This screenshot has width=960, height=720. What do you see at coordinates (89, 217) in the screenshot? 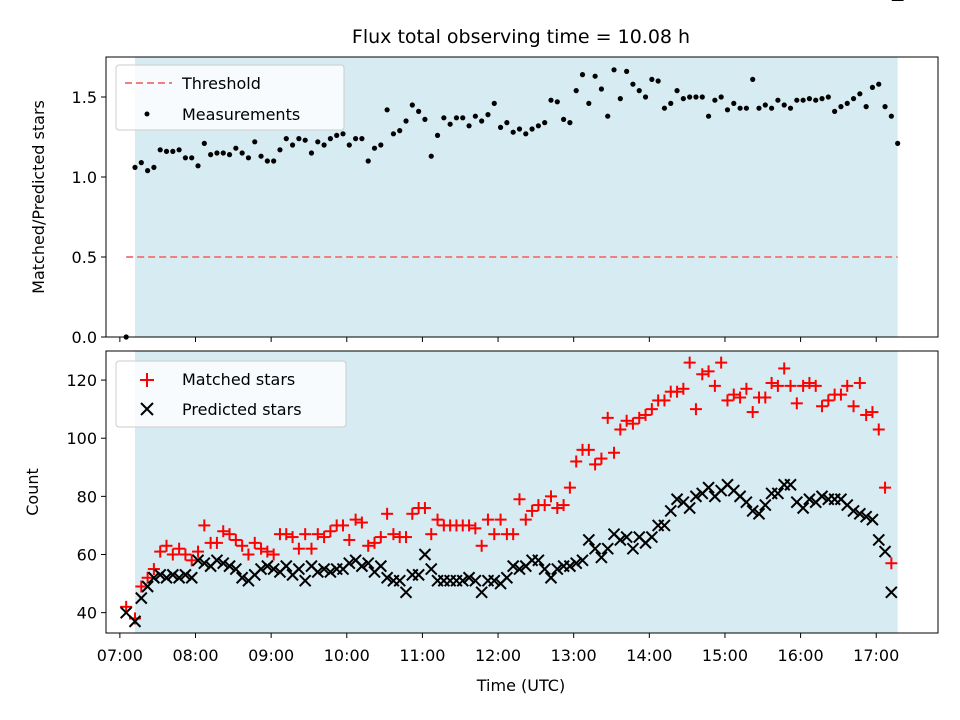
I see `ratio-y-ticks: 0.0 0.5 1.0 1.5` at bounding box center [89, 217].